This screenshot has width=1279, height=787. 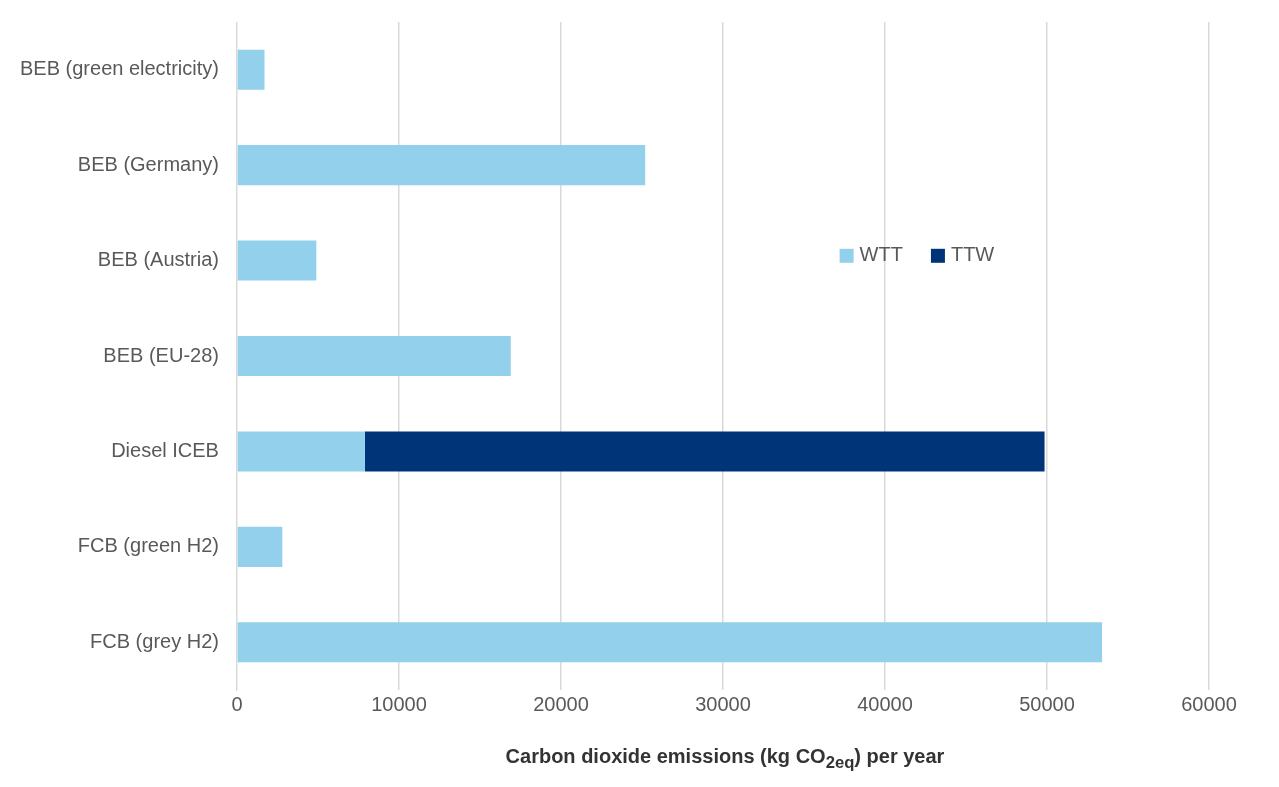 I want to click on x-tick-label: 20000, so click(x=561, y=703).